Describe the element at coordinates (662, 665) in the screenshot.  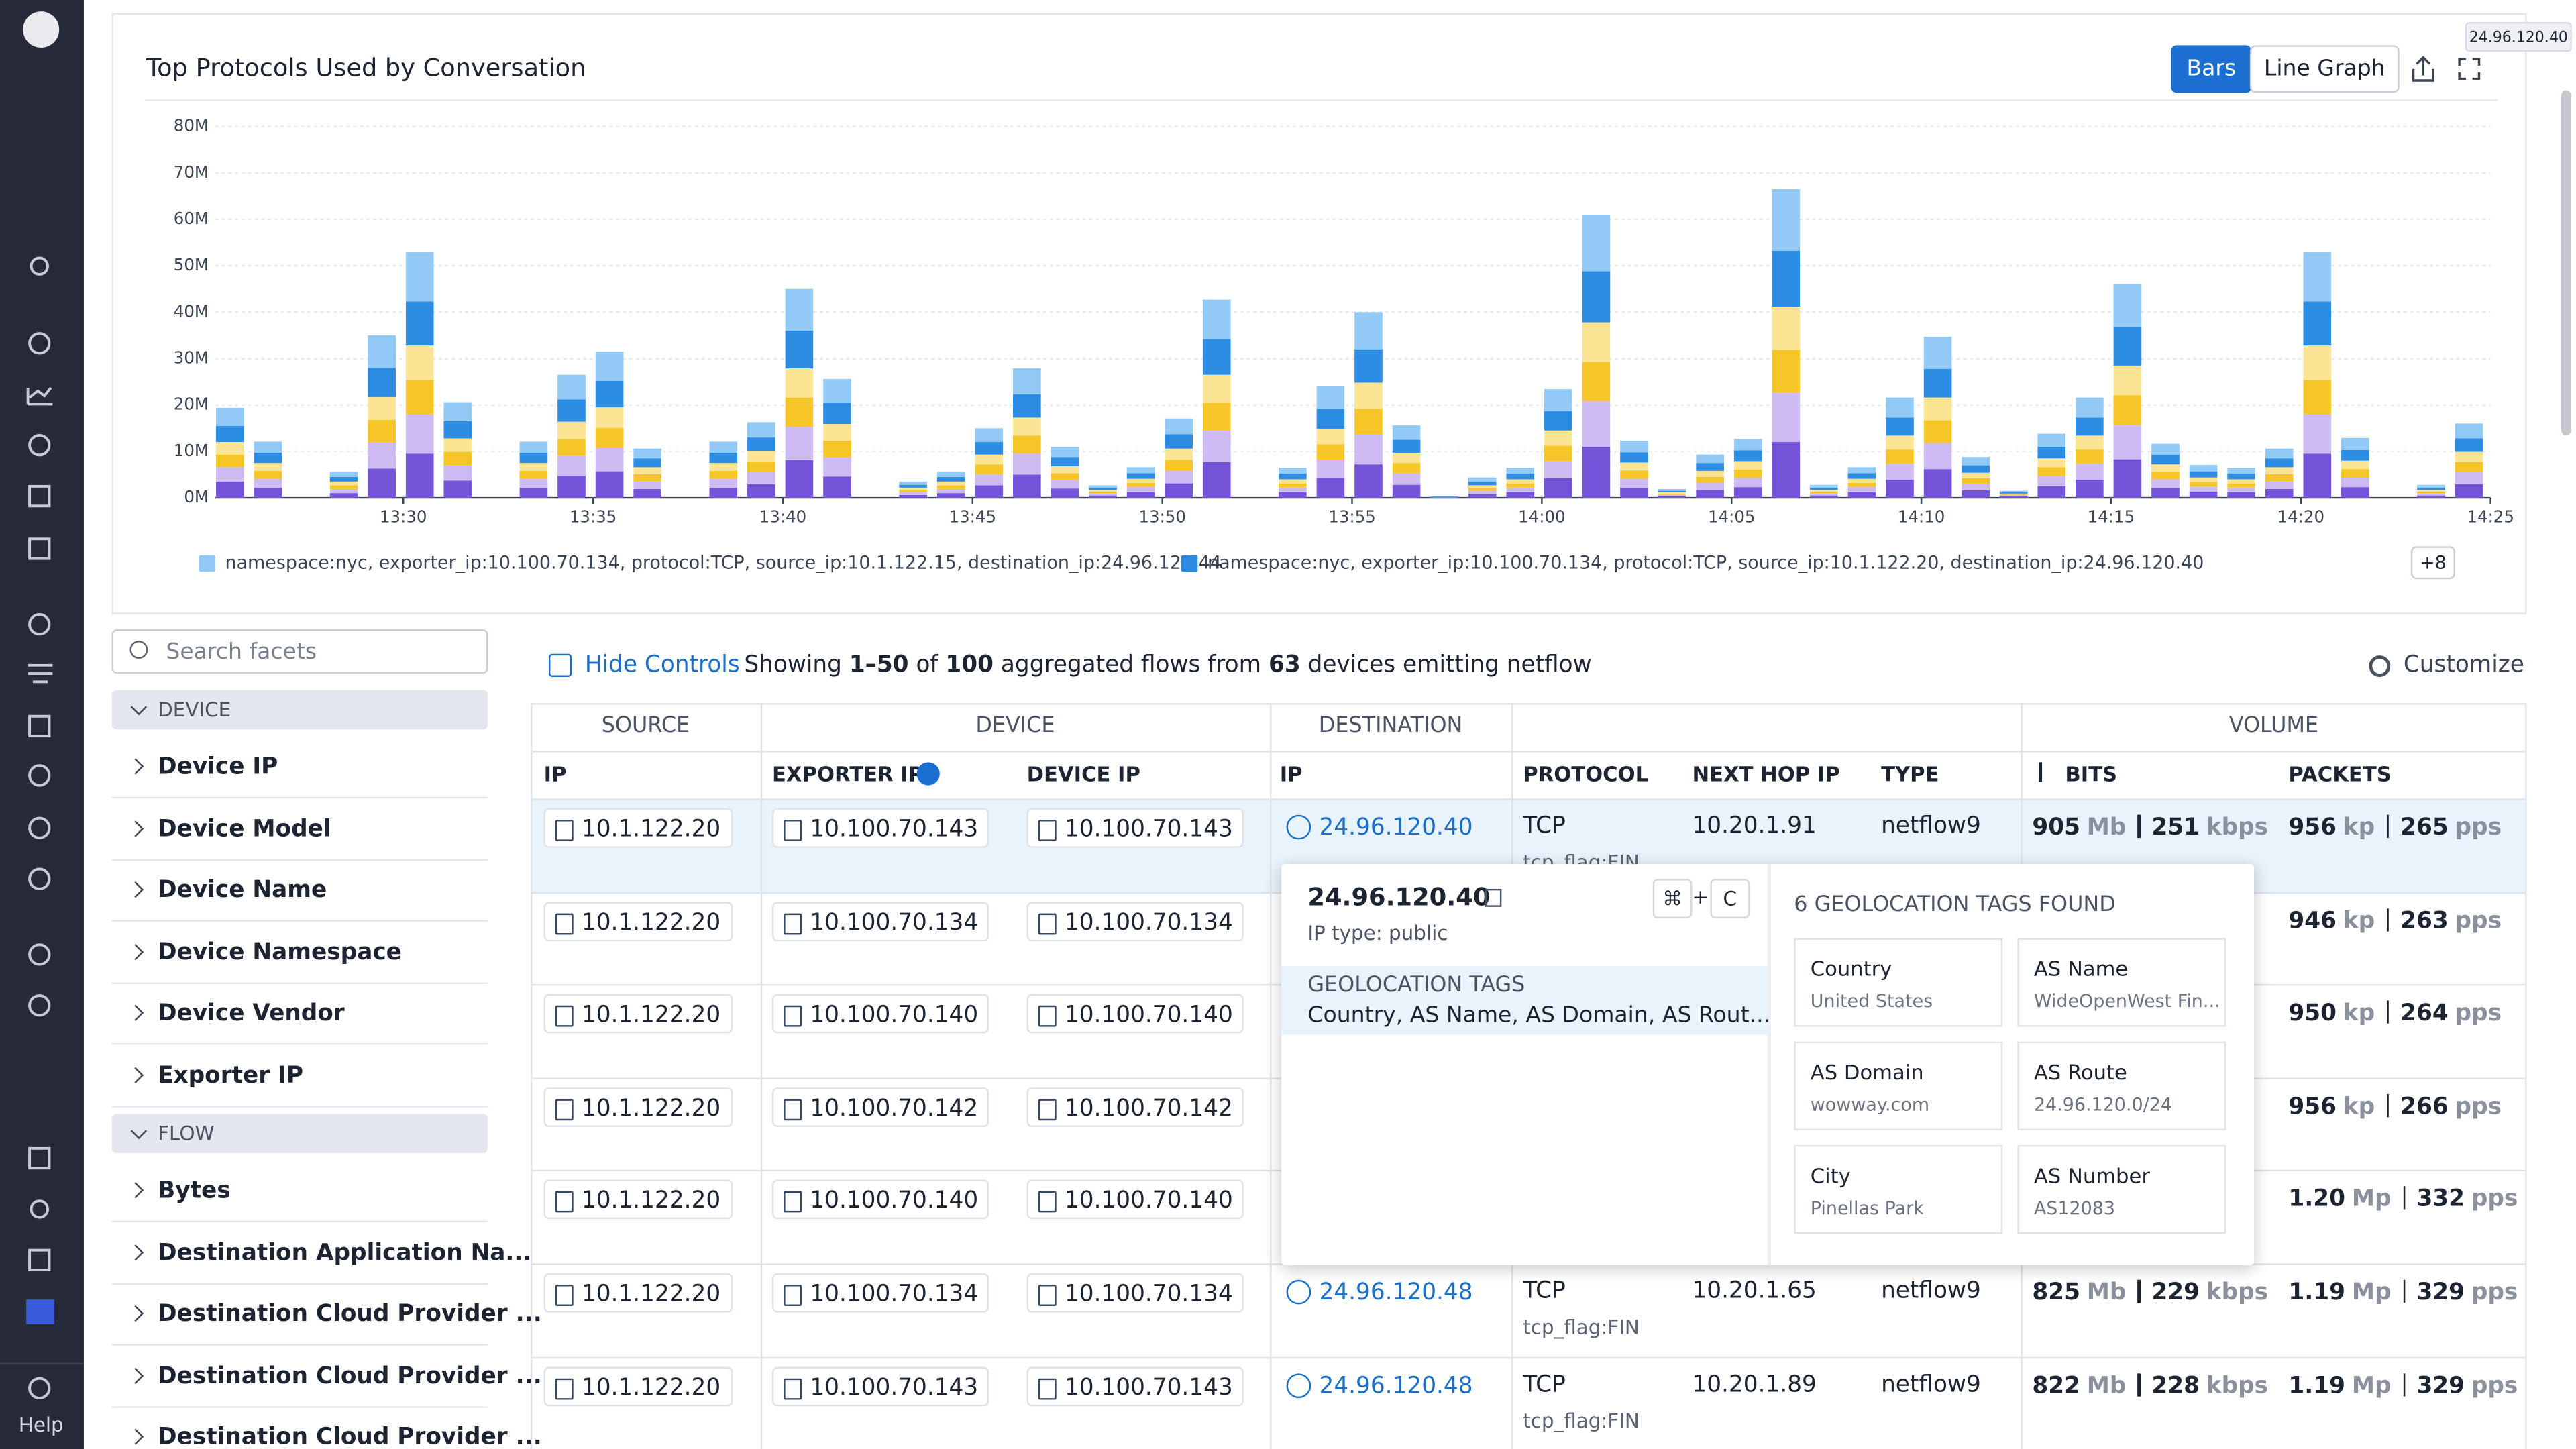
I see `hide-controls: Hide Controls` at that location.